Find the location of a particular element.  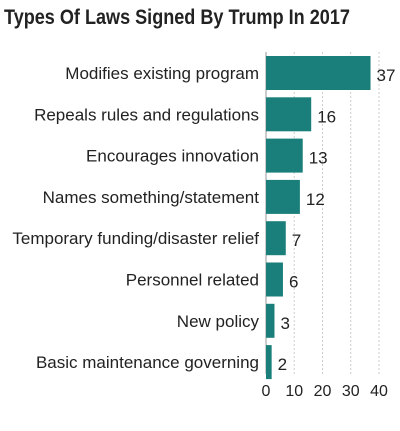

chart-title: Types Of Laws Signed By Trump In 2017 is located at coordinates (177, 17).